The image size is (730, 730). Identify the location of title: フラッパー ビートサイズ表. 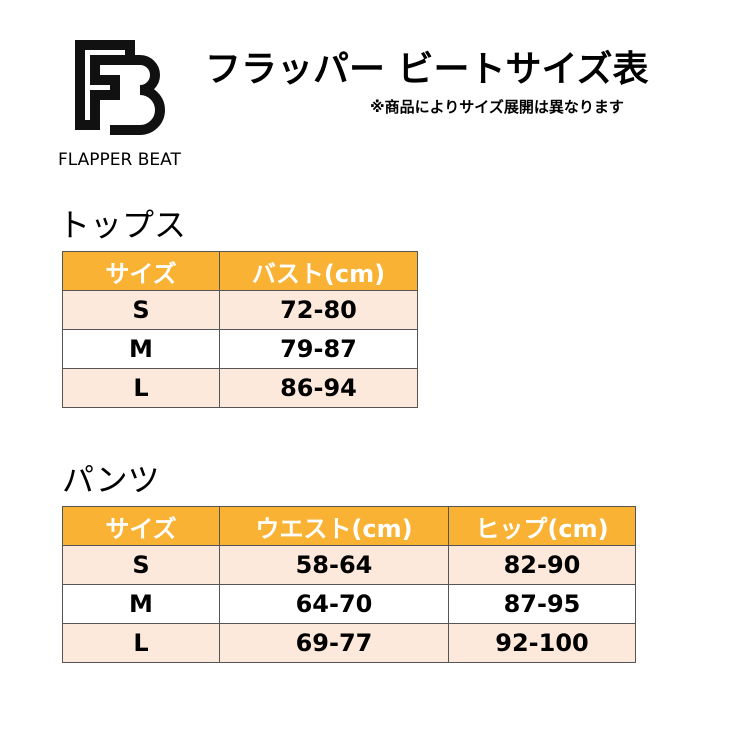
(427, 69).